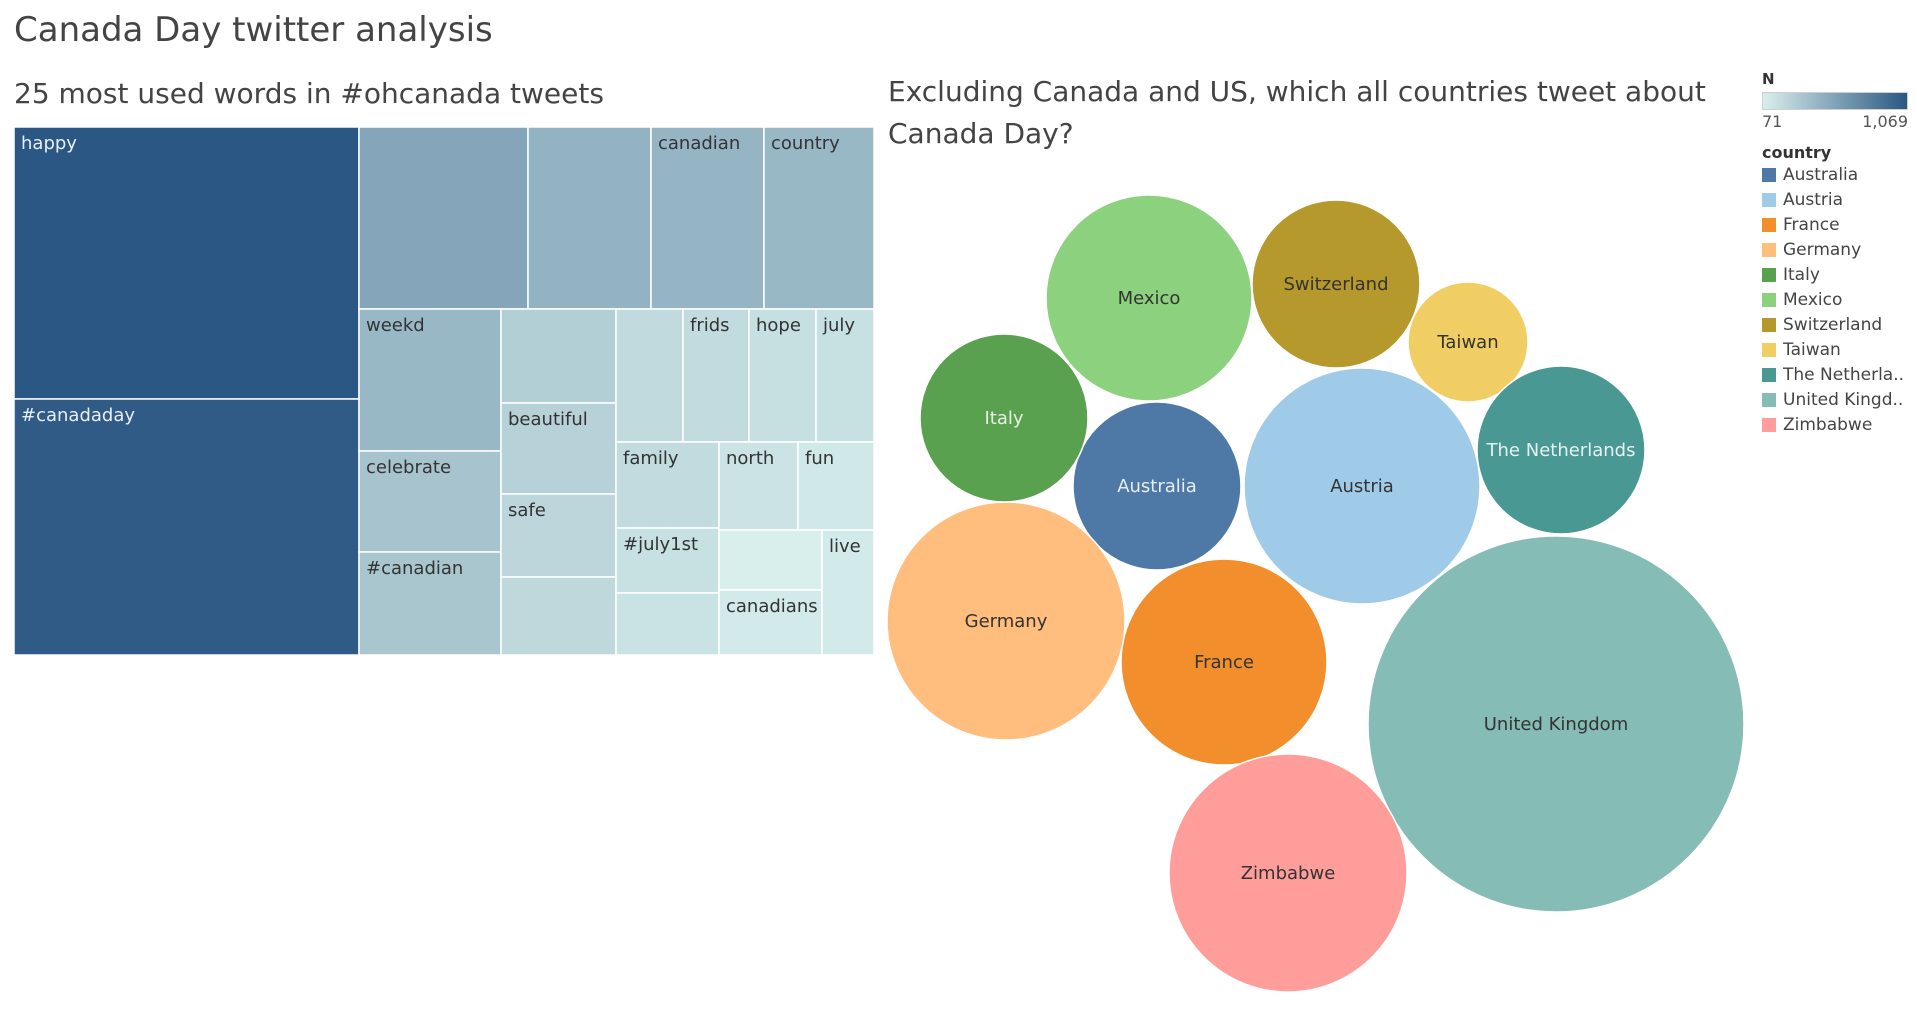 The width and height of the screenshot is (1917, 1021). I want to click on legend-item-switzerland: Switzerland, so click(1837, 324).